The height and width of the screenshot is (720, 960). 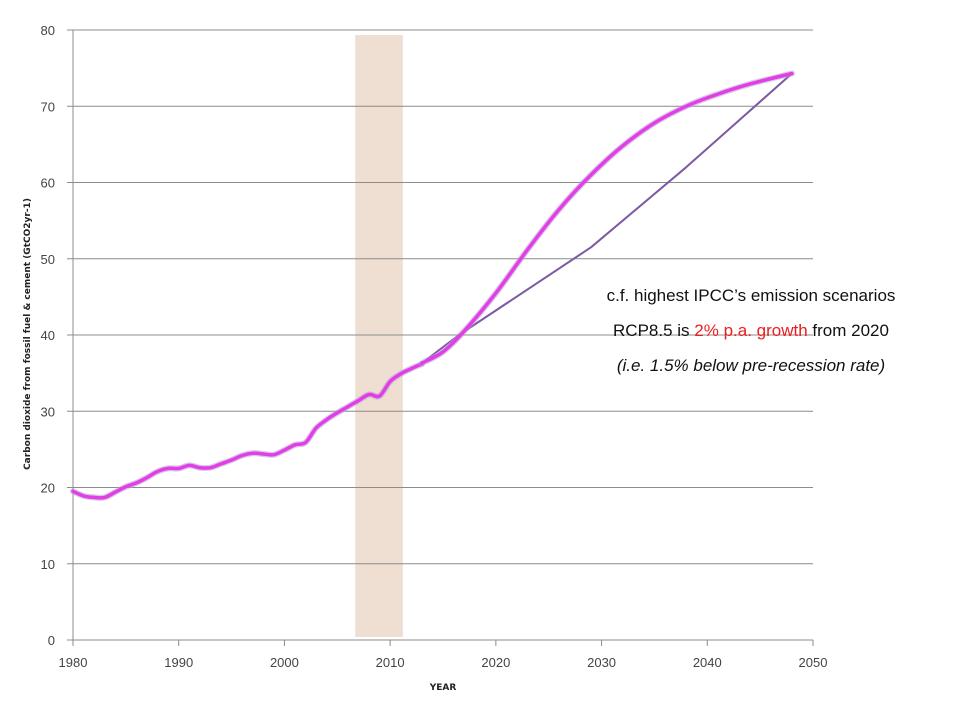 I want to click on recession-band-layer, so click(x=379, y=336).